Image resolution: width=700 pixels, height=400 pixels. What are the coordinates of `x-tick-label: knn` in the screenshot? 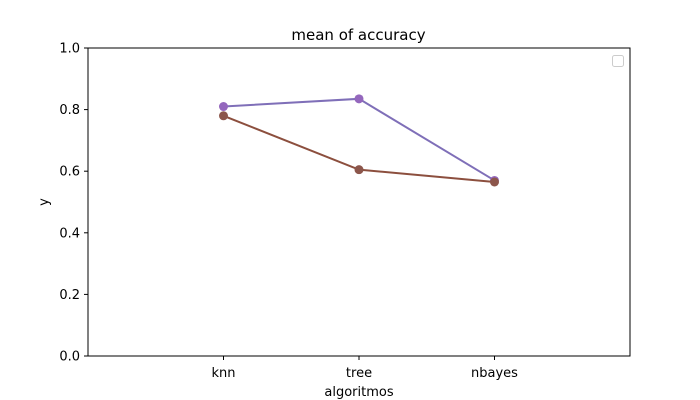 It's located at (223, 373).